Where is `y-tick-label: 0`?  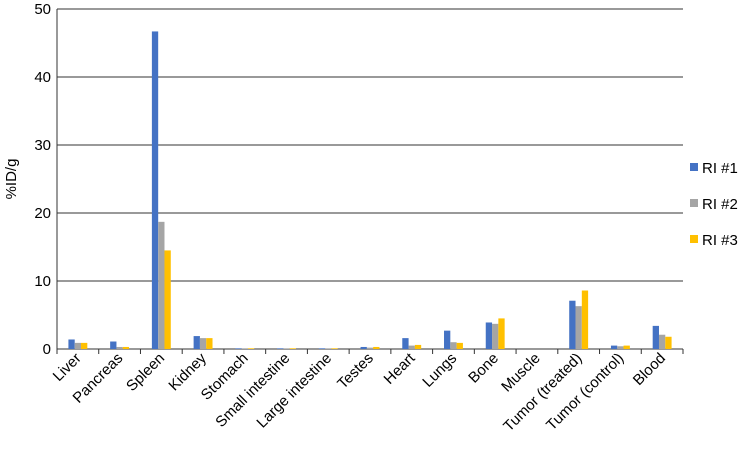
y-tick-label: 0 is located at coordinates (47, 349).